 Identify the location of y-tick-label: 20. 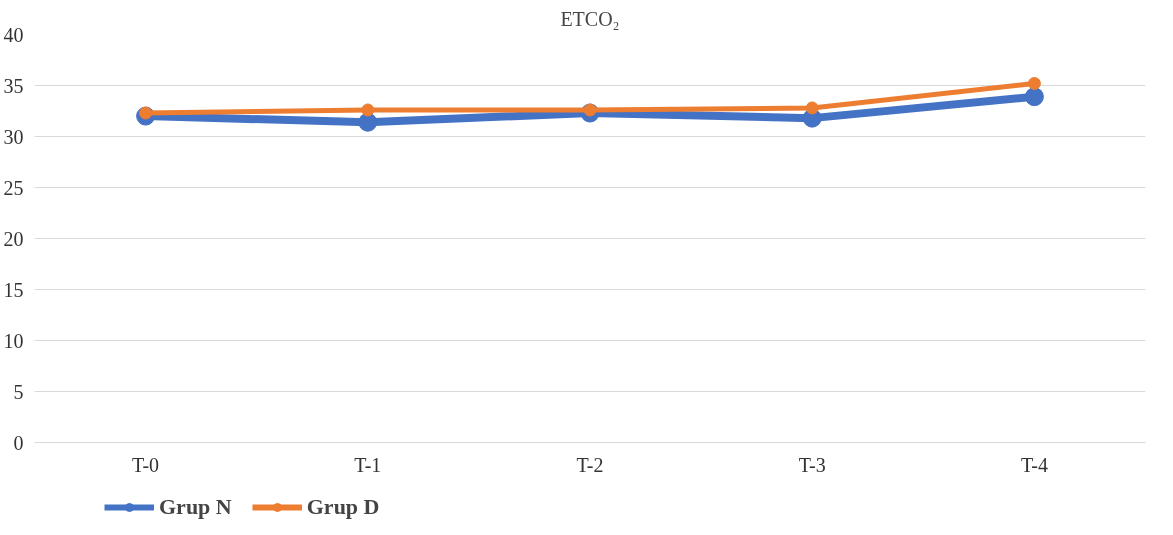
(13, 238).